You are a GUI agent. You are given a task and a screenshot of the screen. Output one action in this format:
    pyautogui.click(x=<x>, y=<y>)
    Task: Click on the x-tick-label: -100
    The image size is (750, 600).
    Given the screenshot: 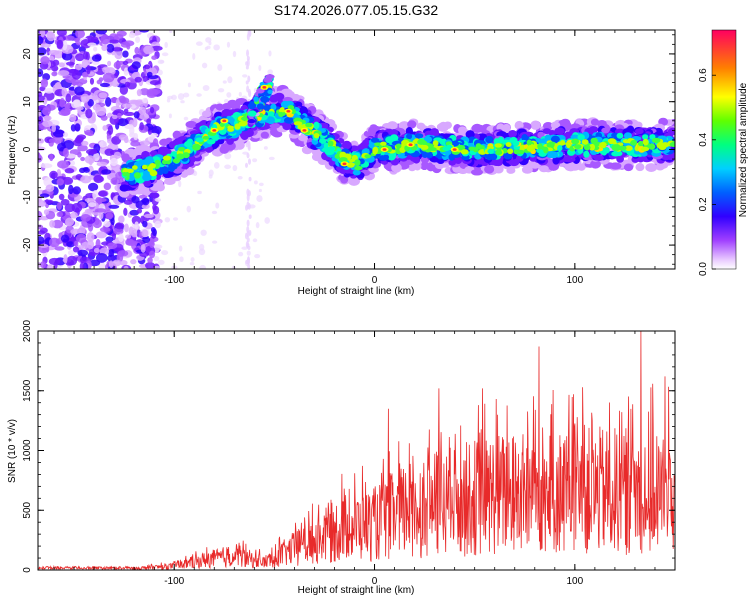 What is the action you would take?
    pyautogui.click(x=174, y=280)
    